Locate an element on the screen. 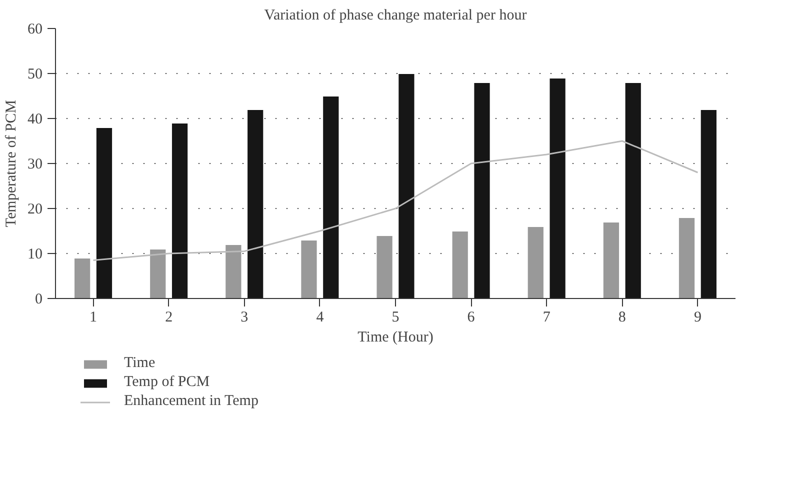 This screenshot has height=498, width=790. y-tick-label: 60 is located at coordinates (35, 30).